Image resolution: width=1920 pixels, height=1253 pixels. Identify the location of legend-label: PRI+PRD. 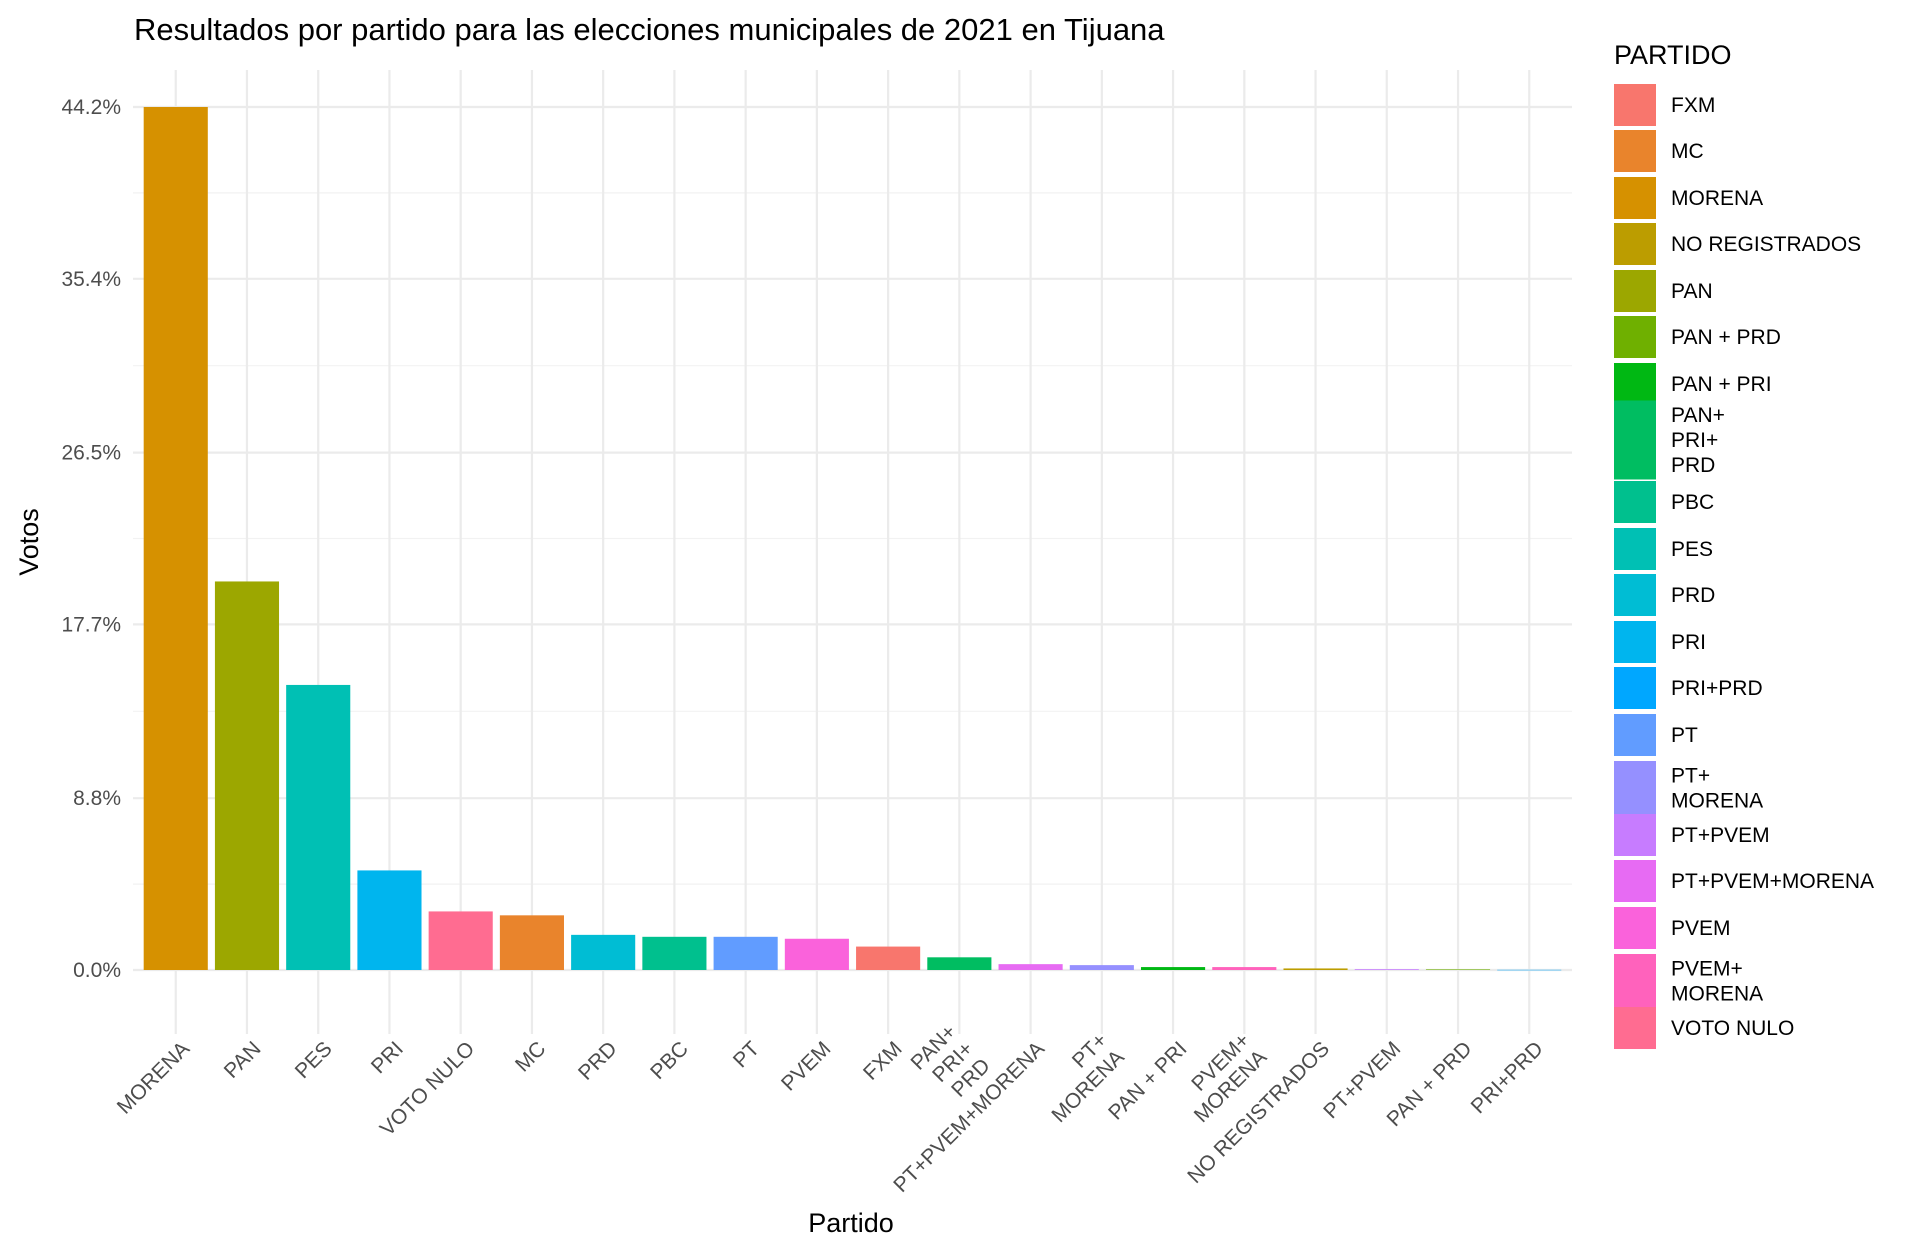
(1717, 688).